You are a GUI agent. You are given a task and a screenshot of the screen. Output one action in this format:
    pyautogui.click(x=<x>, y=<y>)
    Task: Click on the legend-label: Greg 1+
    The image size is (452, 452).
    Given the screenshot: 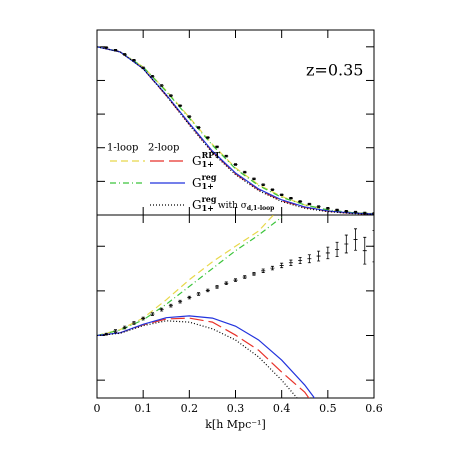 What is the action you would take?
    pyautogui.click(x=204, y=181)
    